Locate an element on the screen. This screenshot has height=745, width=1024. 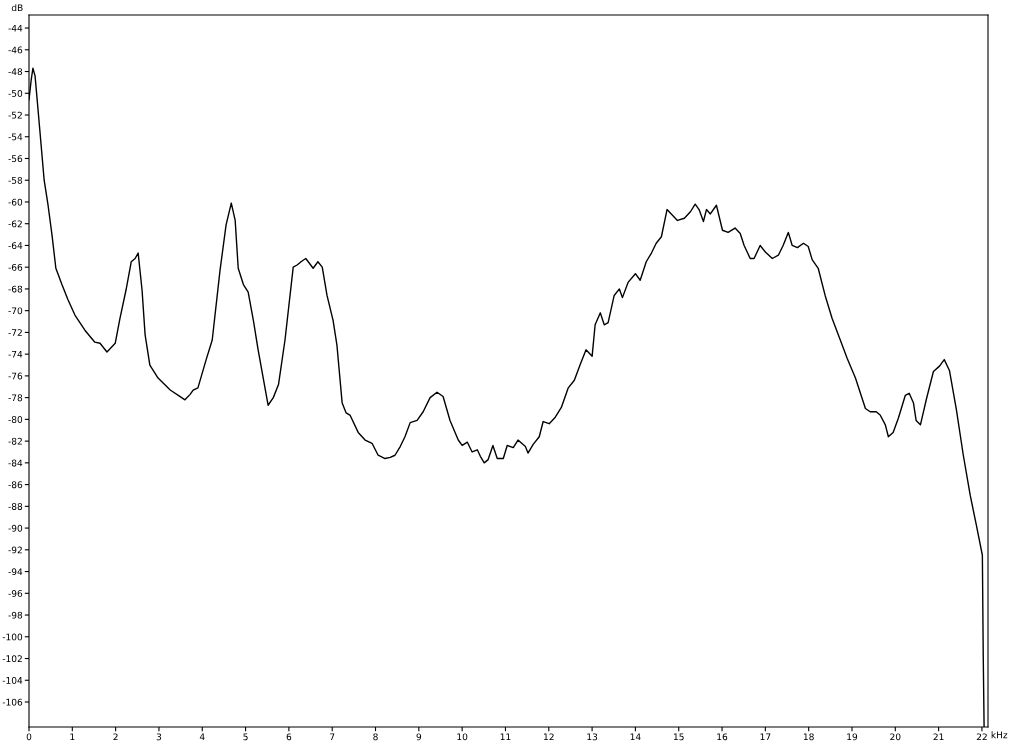
y-tick-label: -84 is located at coordinates (15, 463).